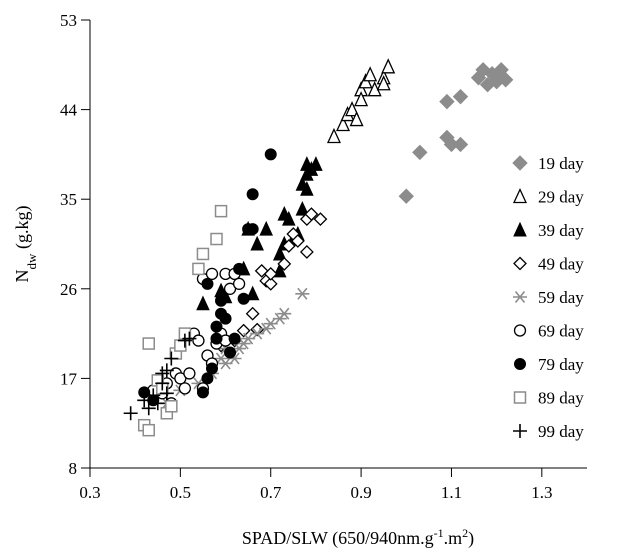 Image resolution: width=623 pixels, height=551 pixels. What do you see at coordinates (456, 133) in the screenshot?
I see `series-19-day` at bounding box center [456, 133].